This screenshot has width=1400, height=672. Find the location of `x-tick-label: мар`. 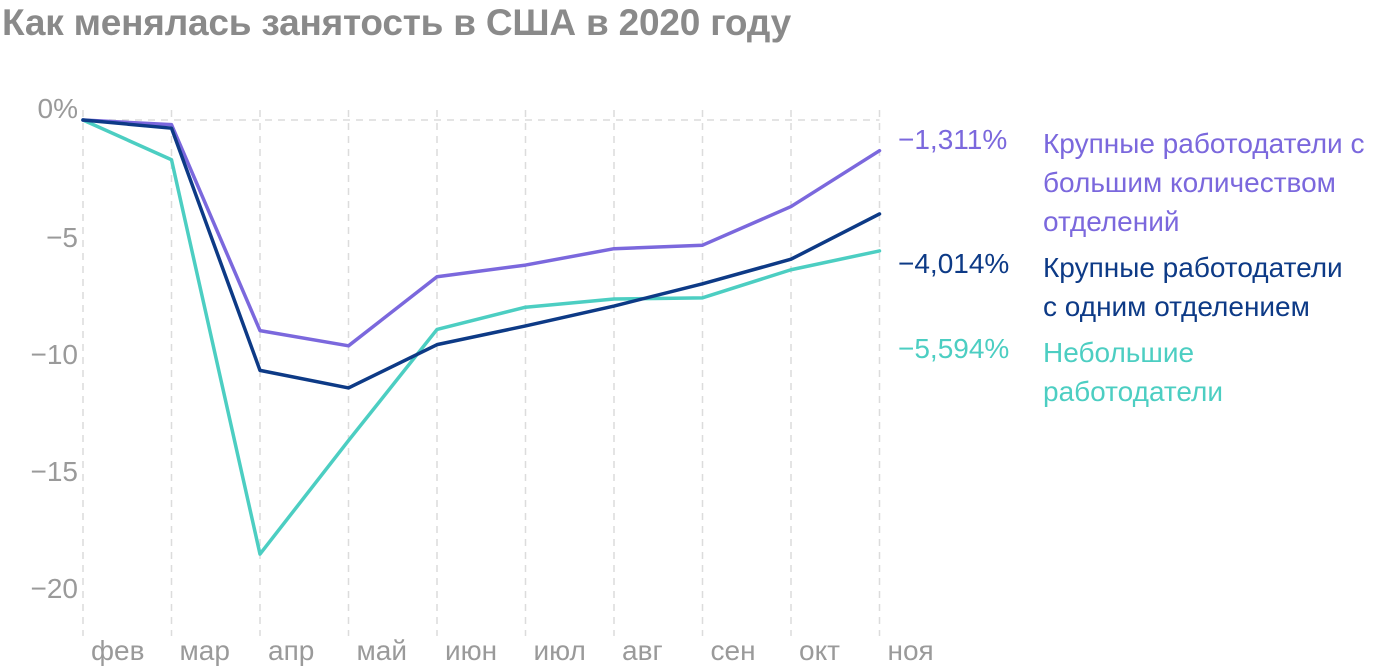

x-tick-label: мар is located at coordinates (205, 650).